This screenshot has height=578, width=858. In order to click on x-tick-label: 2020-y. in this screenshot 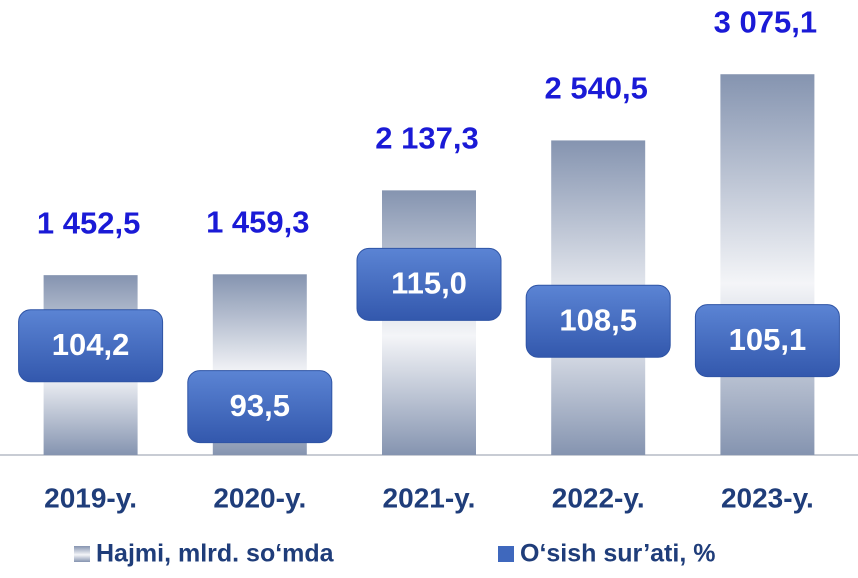, I will do `click(259, 497)`.